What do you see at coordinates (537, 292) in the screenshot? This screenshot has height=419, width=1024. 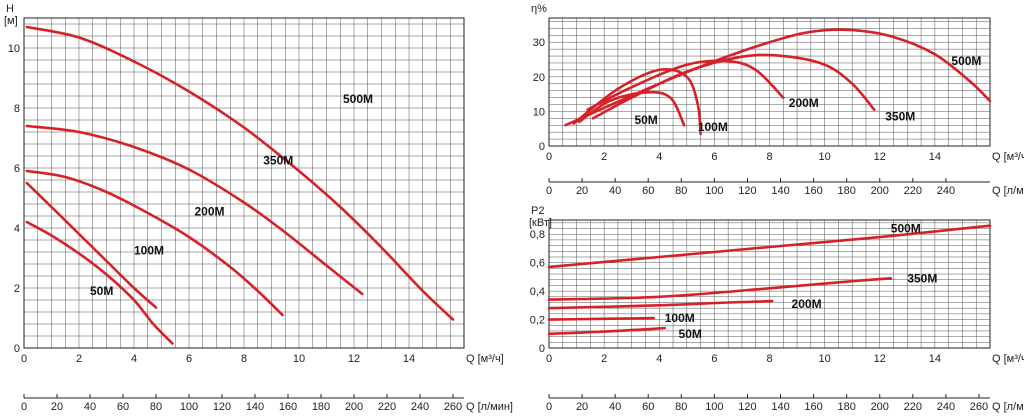 I see `y-tick-label: 0,4` at bounding box center [537, 292].